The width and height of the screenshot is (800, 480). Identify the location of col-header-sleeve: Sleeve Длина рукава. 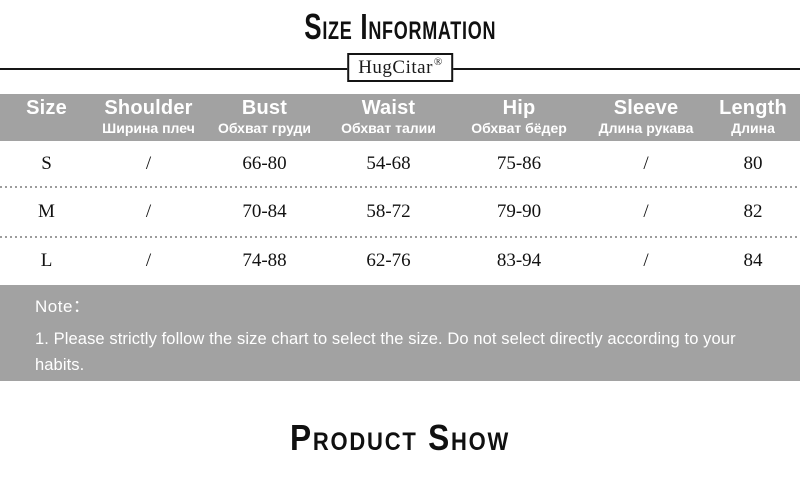
(646, 117).